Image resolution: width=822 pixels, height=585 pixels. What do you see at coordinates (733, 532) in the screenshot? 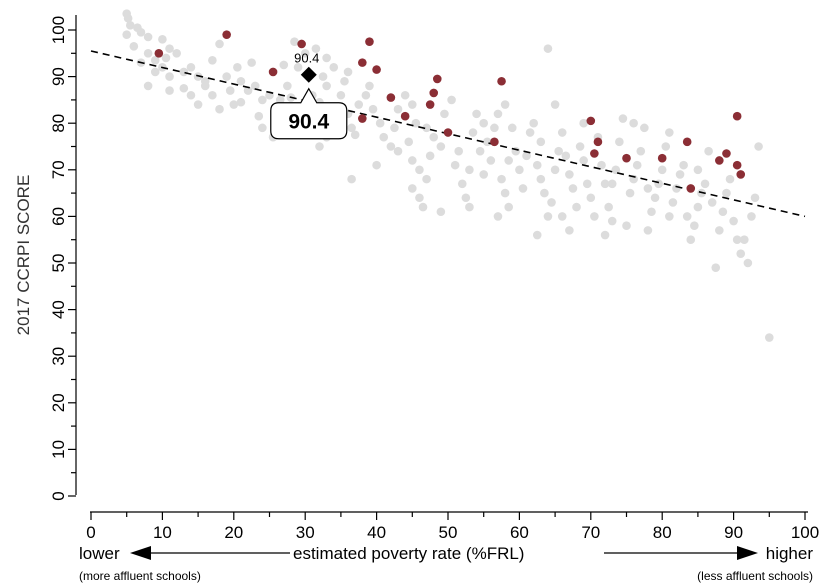
I see `x-tick-label: 90` at bounding box center [733, 532].